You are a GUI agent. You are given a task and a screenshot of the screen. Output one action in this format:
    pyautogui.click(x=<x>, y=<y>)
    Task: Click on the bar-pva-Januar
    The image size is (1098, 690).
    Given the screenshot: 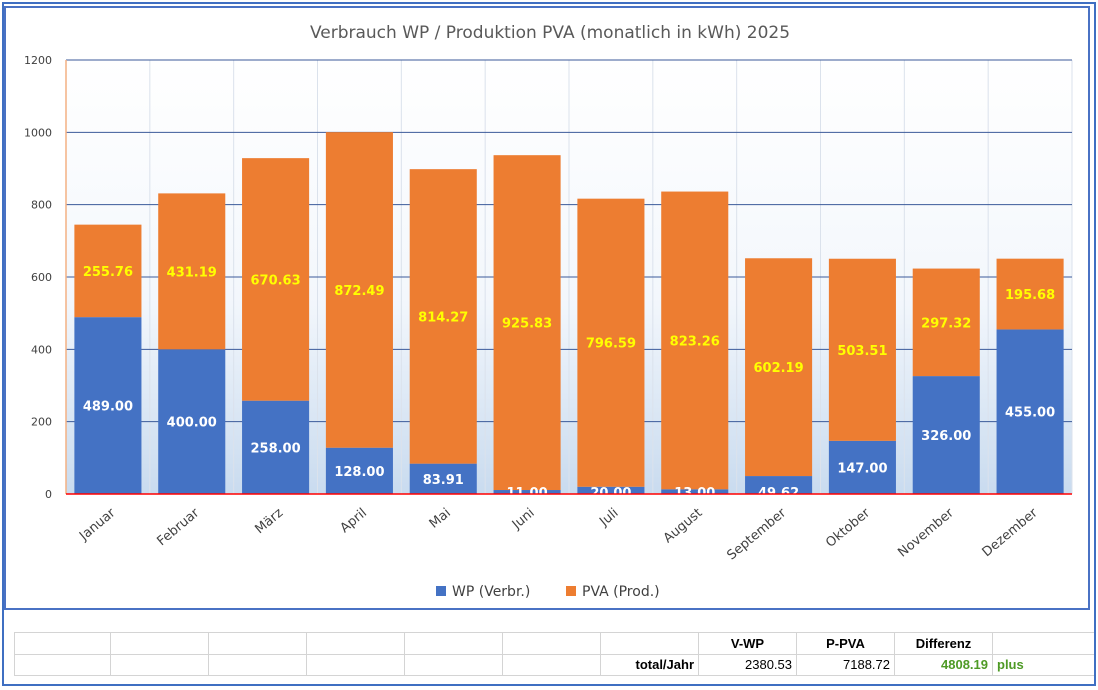 What is the action you would take?
    pyautogui.click(x=108, y=271)
    